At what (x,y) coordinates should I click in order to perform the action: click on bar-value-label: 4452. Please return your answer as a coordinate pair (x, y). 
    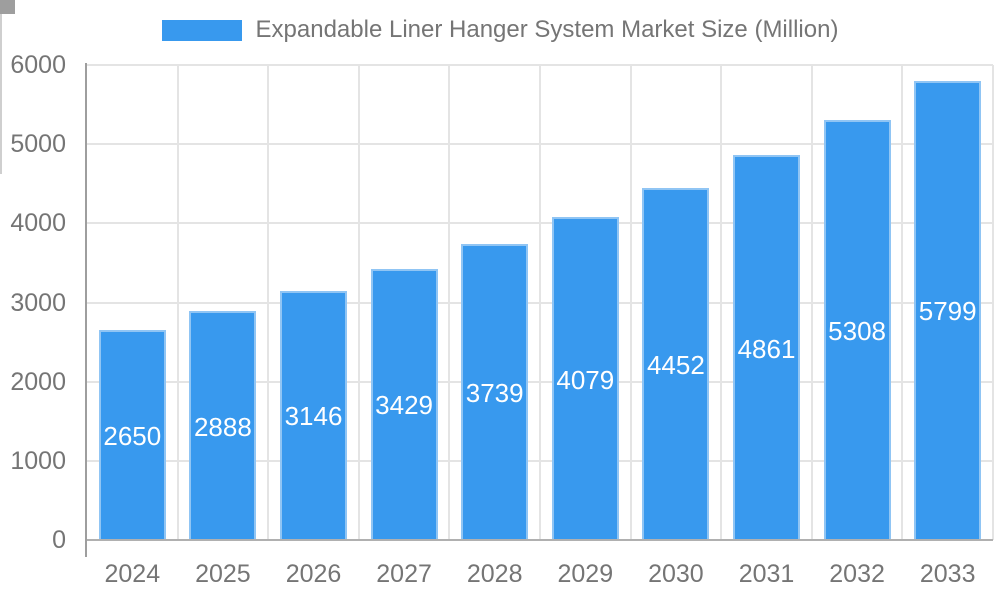
    Looking at the image, I should click on (675, 364).